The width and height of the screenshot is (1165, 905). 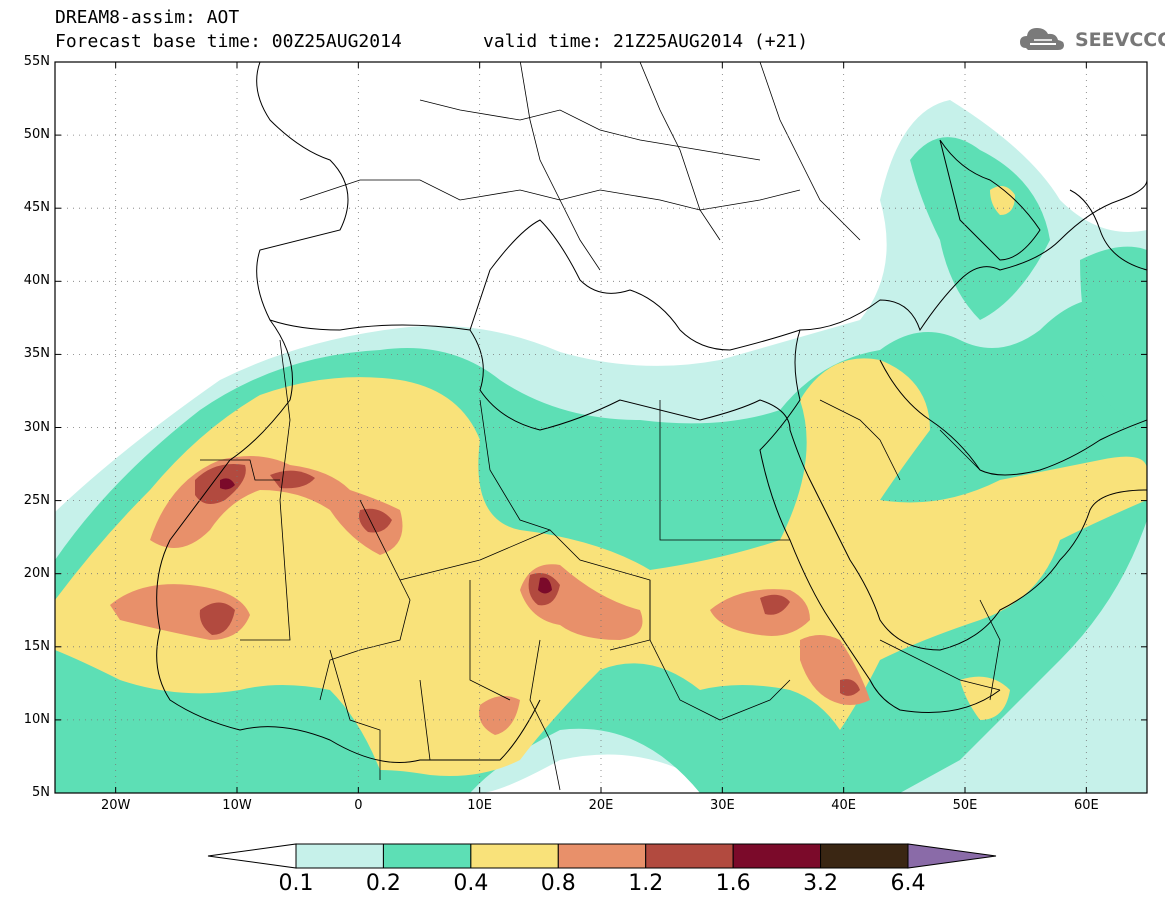 What do you see at coordinates (296, 883) in the screenshot?
I see `colorbar-level-label: 0.1` at bounding box center [296, 883].